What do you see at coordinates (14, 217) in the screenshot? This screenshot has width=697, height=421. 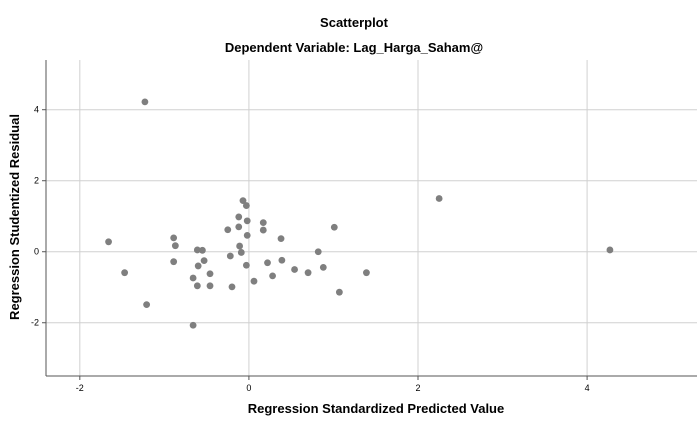 I see `y-axis-label: Regression Studentized Residual` at bounding box center [14, 217].